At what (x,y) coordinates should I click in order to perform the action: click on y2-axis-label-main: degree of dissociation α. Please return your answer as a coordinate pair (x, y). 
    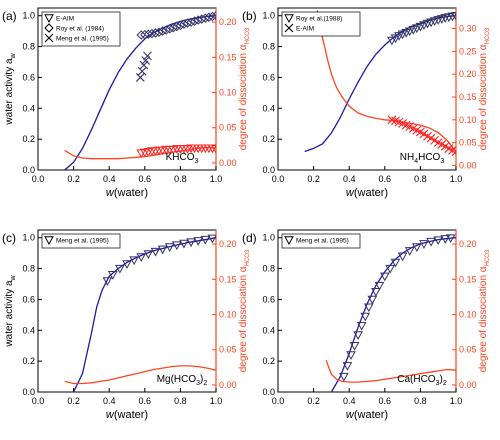
    Looking at the image, I should click on (483, 97).